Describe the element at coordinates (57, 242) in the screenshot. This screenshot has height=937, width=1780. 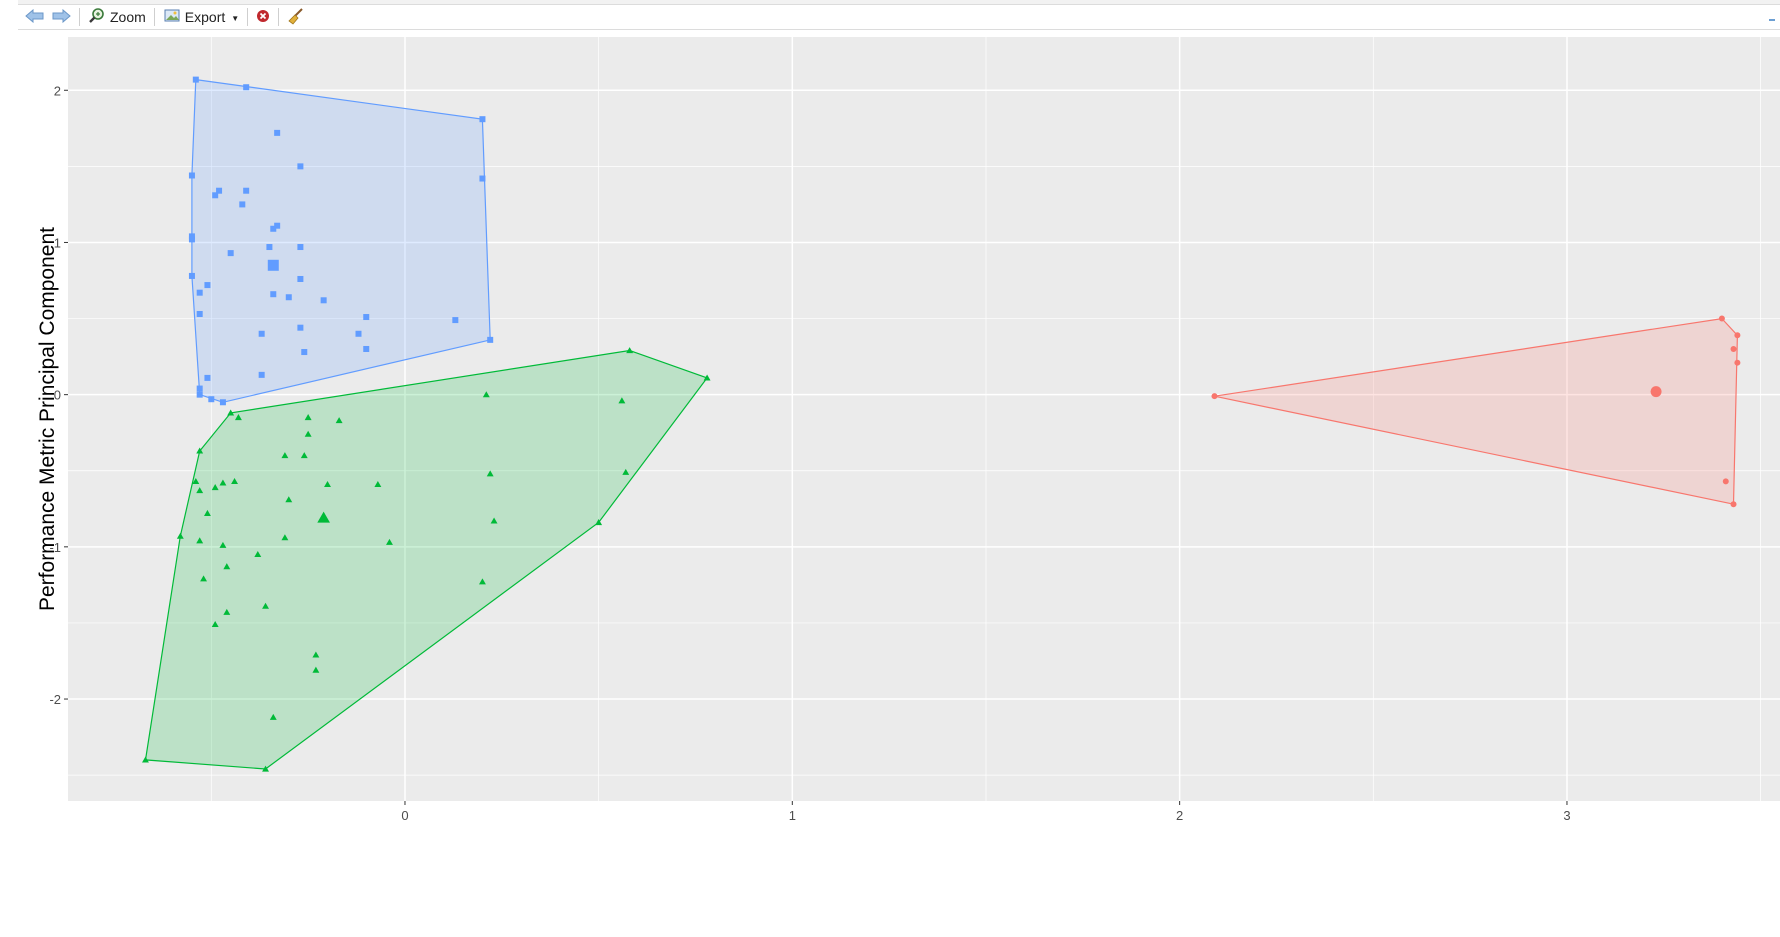
I see `y-tick-label: 1` at that location.